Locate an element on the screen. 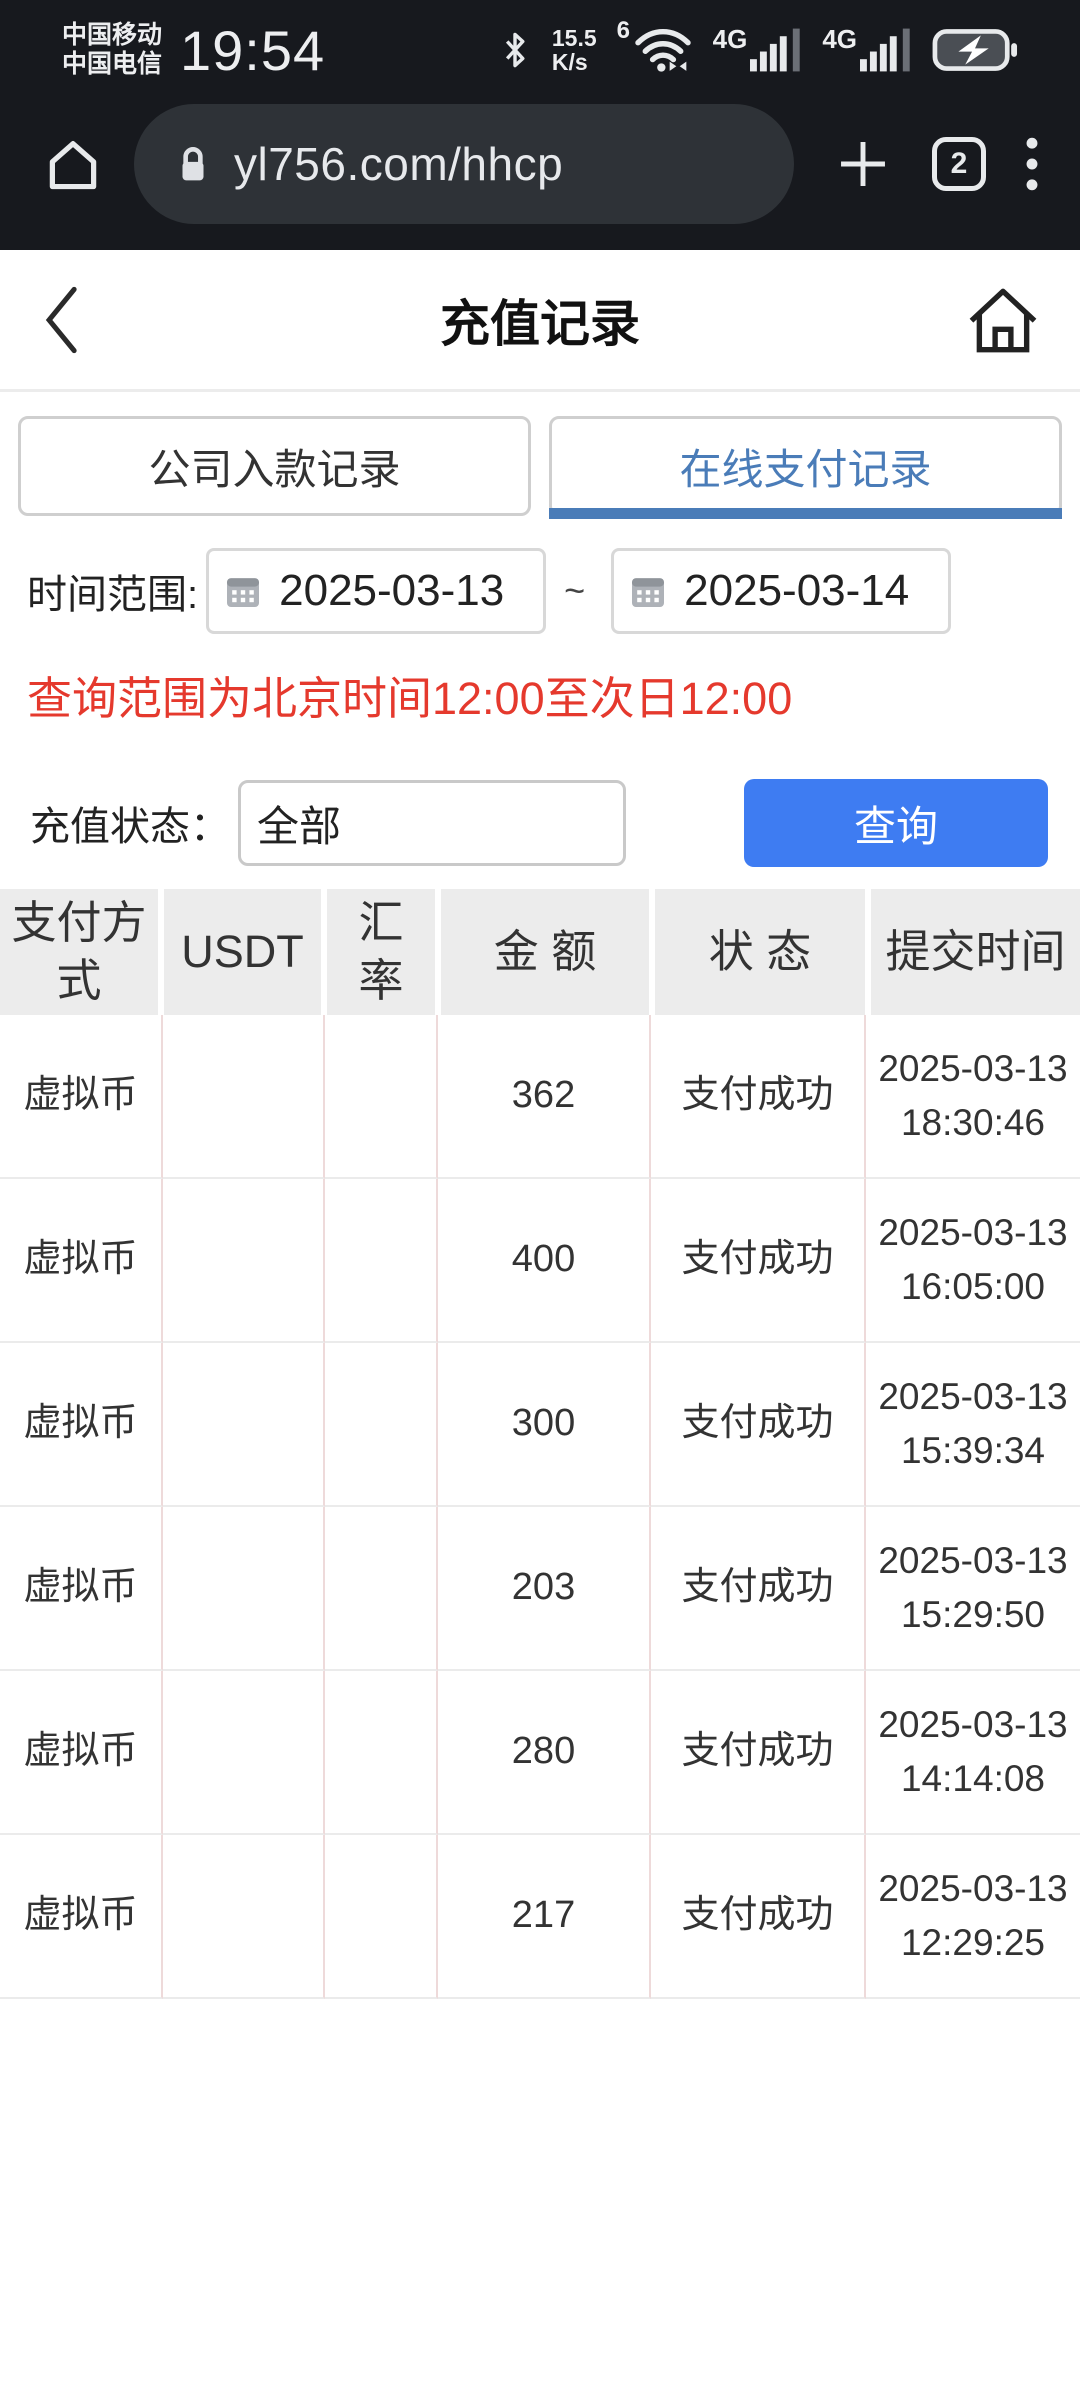 The height and width of the screenshot is (2400, 1080). header-payment-method: 支付方式 is located at coordinates (79, 952).